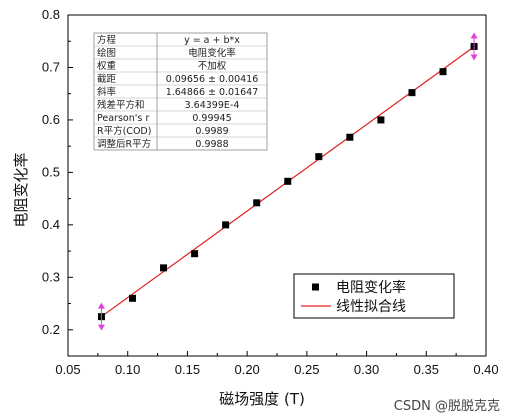 This screenshot has width=514, height=418. Describe the element at coordinates (51, 171) in the screenshot. I see `y-tick-label: 0.5` at that location.